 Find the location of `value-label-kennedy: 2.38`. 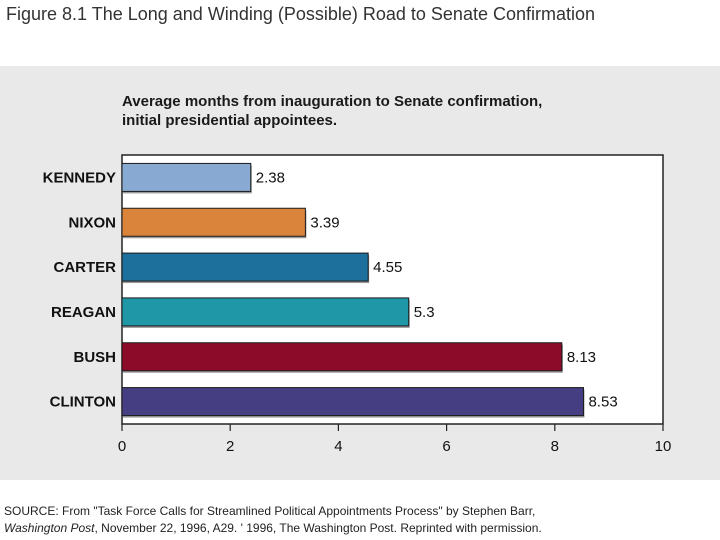

value-label-kennedy: 2.38 is located at coordinates (270, 177).